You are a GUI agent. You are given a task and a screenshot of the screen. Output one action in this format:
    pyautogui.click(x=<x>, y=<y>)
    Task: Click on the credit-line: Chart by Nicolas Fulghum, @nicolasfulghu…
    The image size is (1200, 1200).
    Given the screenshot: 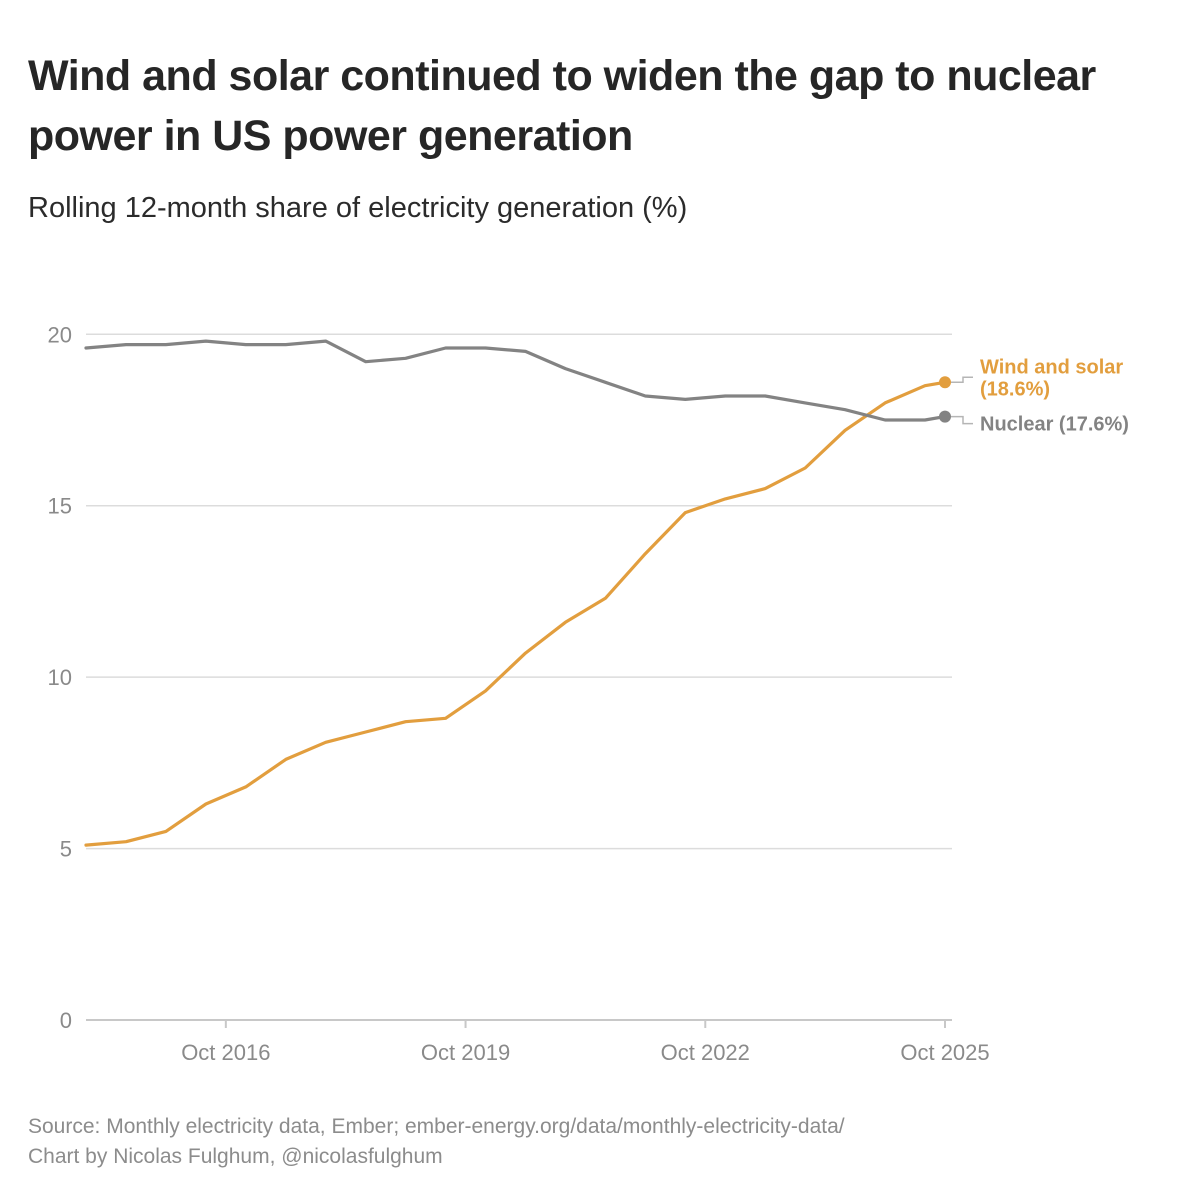 What is the action you would take?
    pyautogui.click(x=235, y=1156)
    